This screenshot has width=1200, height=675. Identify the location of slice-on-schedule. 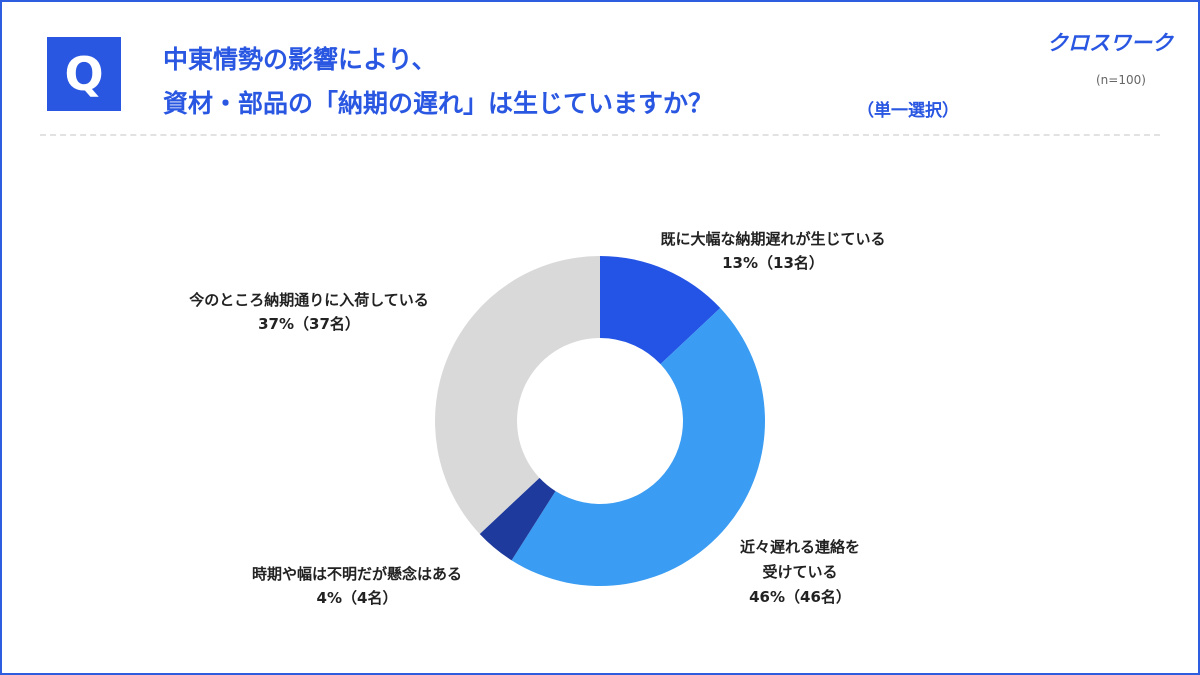
(517, 395).